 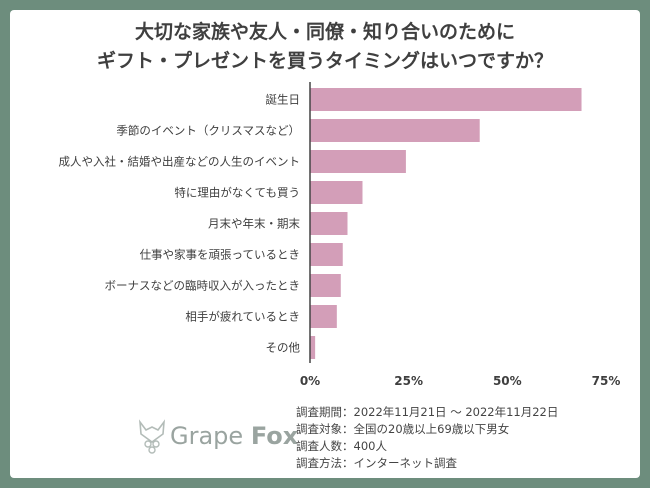 I want to click on category-label-0: 誕生日, so click(x=283, y=100).